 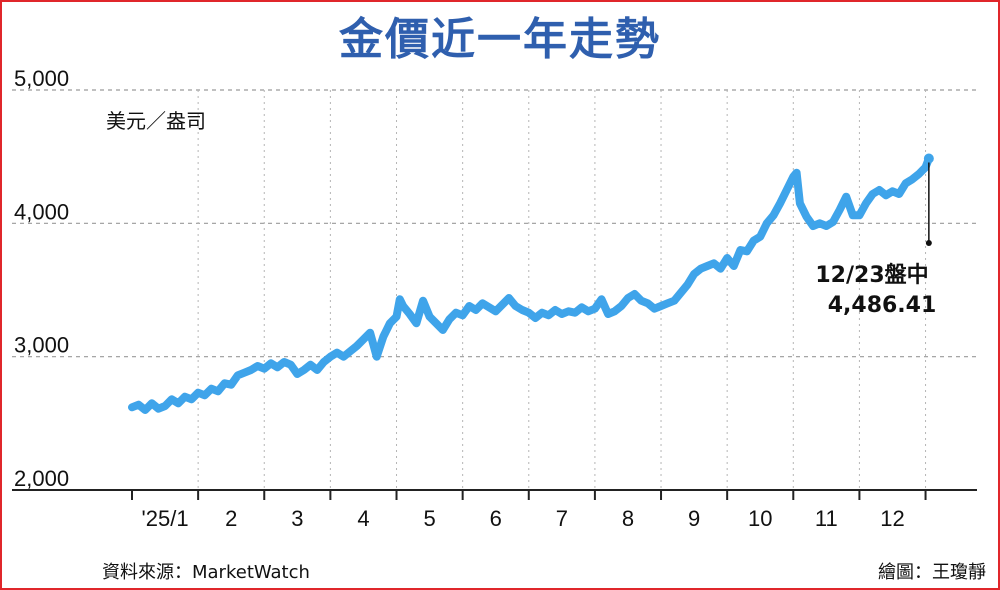 What do you see at coordinates (231, 518) in the screenshot?
I see `x-tick-label: 2` at bounding box center [231, 518].